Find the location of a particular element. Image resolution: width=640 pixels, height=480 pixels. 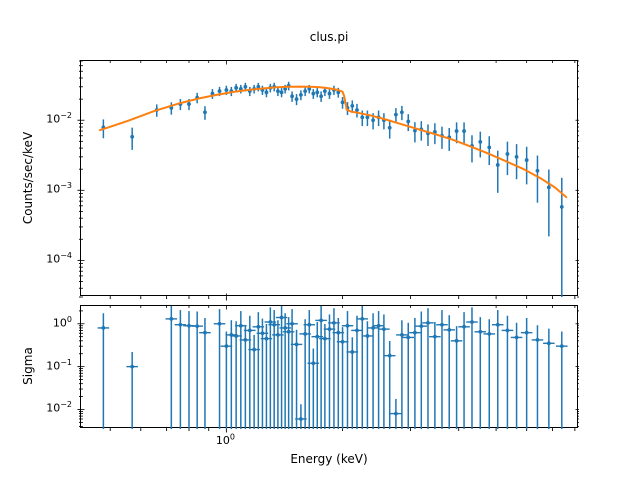

spectrum-ytick-label-1: 10⁻³ is located at coordinates (59, 188).